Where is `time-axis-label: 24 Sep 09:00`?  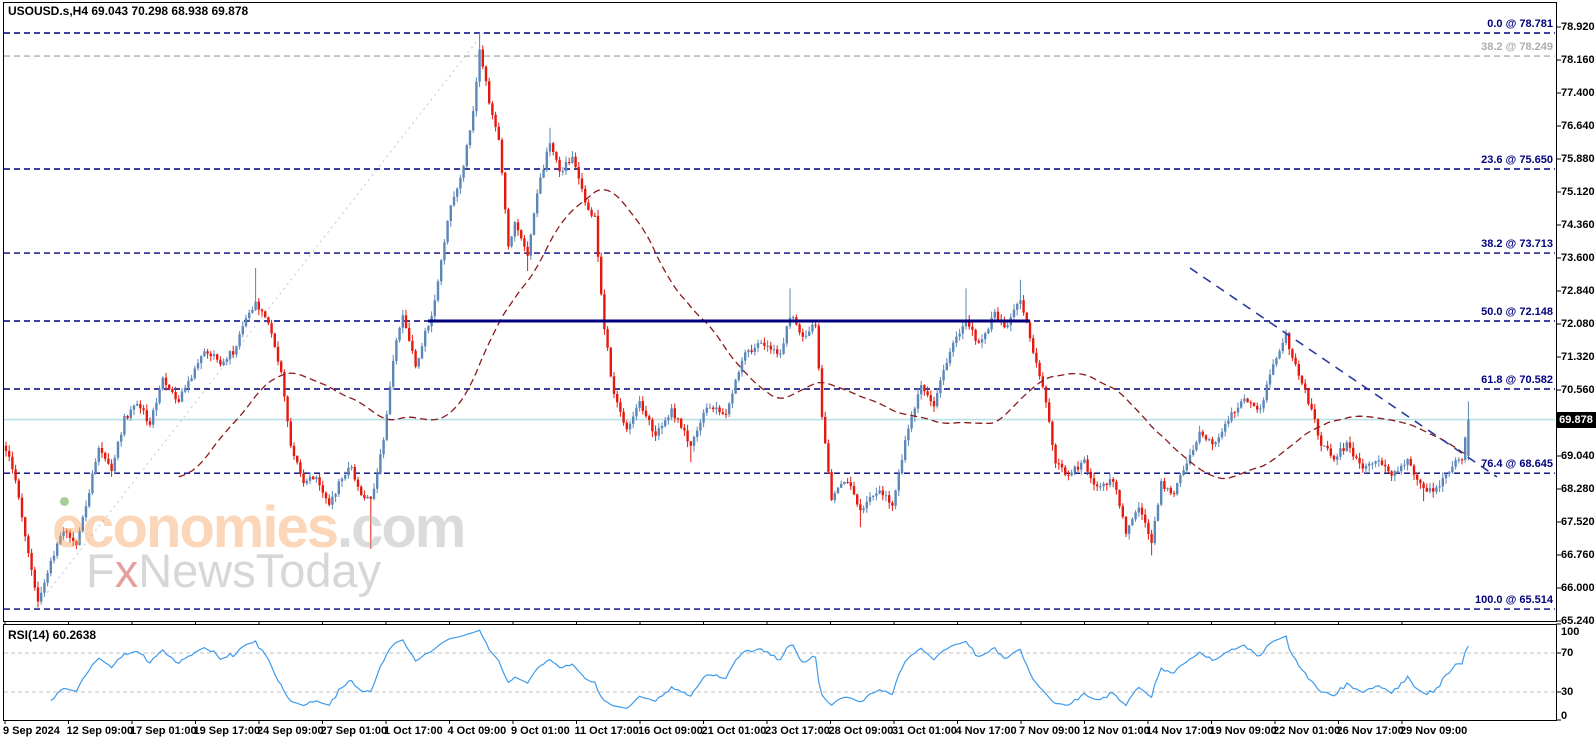 time-axis-label: 24 Sep 09:00 is located at coordinates (290, 731).